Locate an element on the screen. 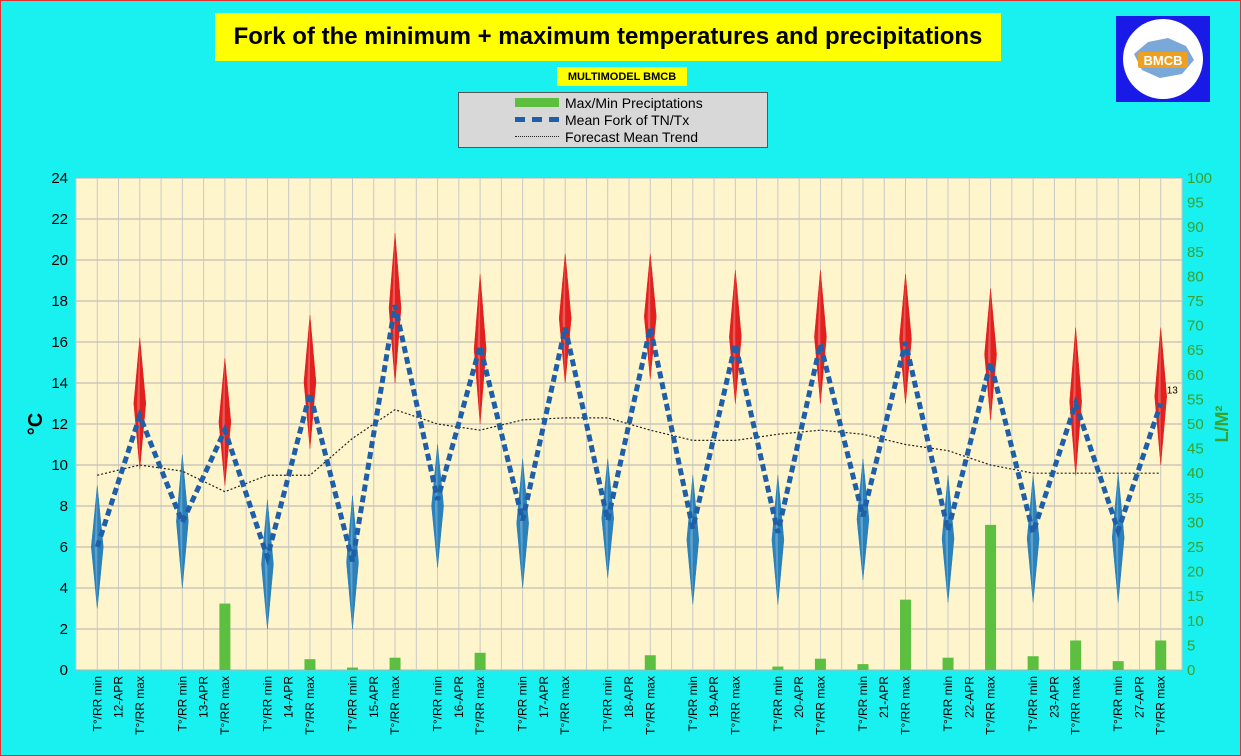 Image resolution: width=1241 pixels, height=756 pixels. blue-dashed-line-icon is located at coordinates (537, 119).